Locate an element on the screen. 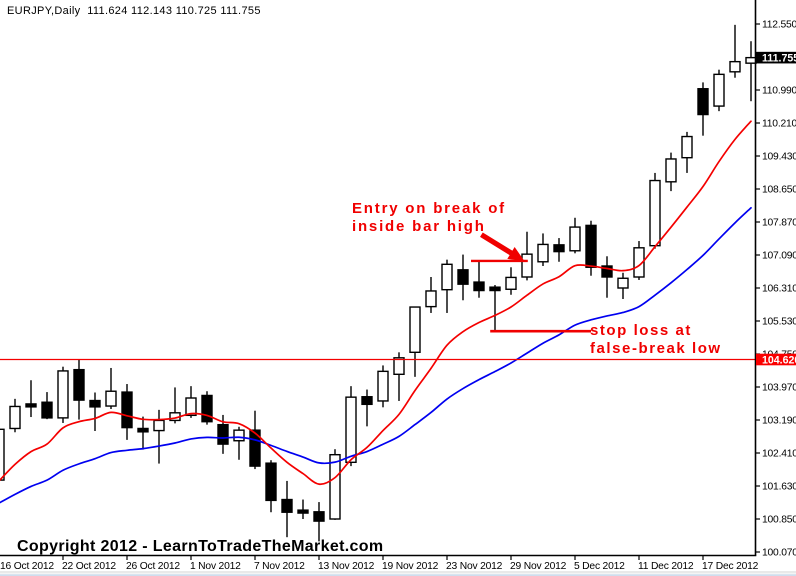  stop-annotation-line1: stop loss at is located at coordinates (641, 330).